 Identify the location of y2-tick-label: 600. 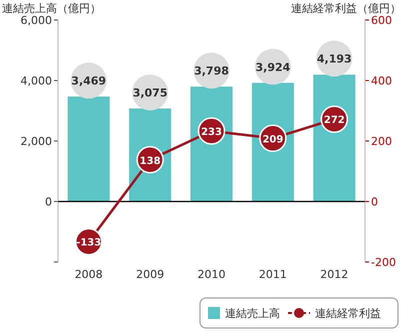
(381, 20).